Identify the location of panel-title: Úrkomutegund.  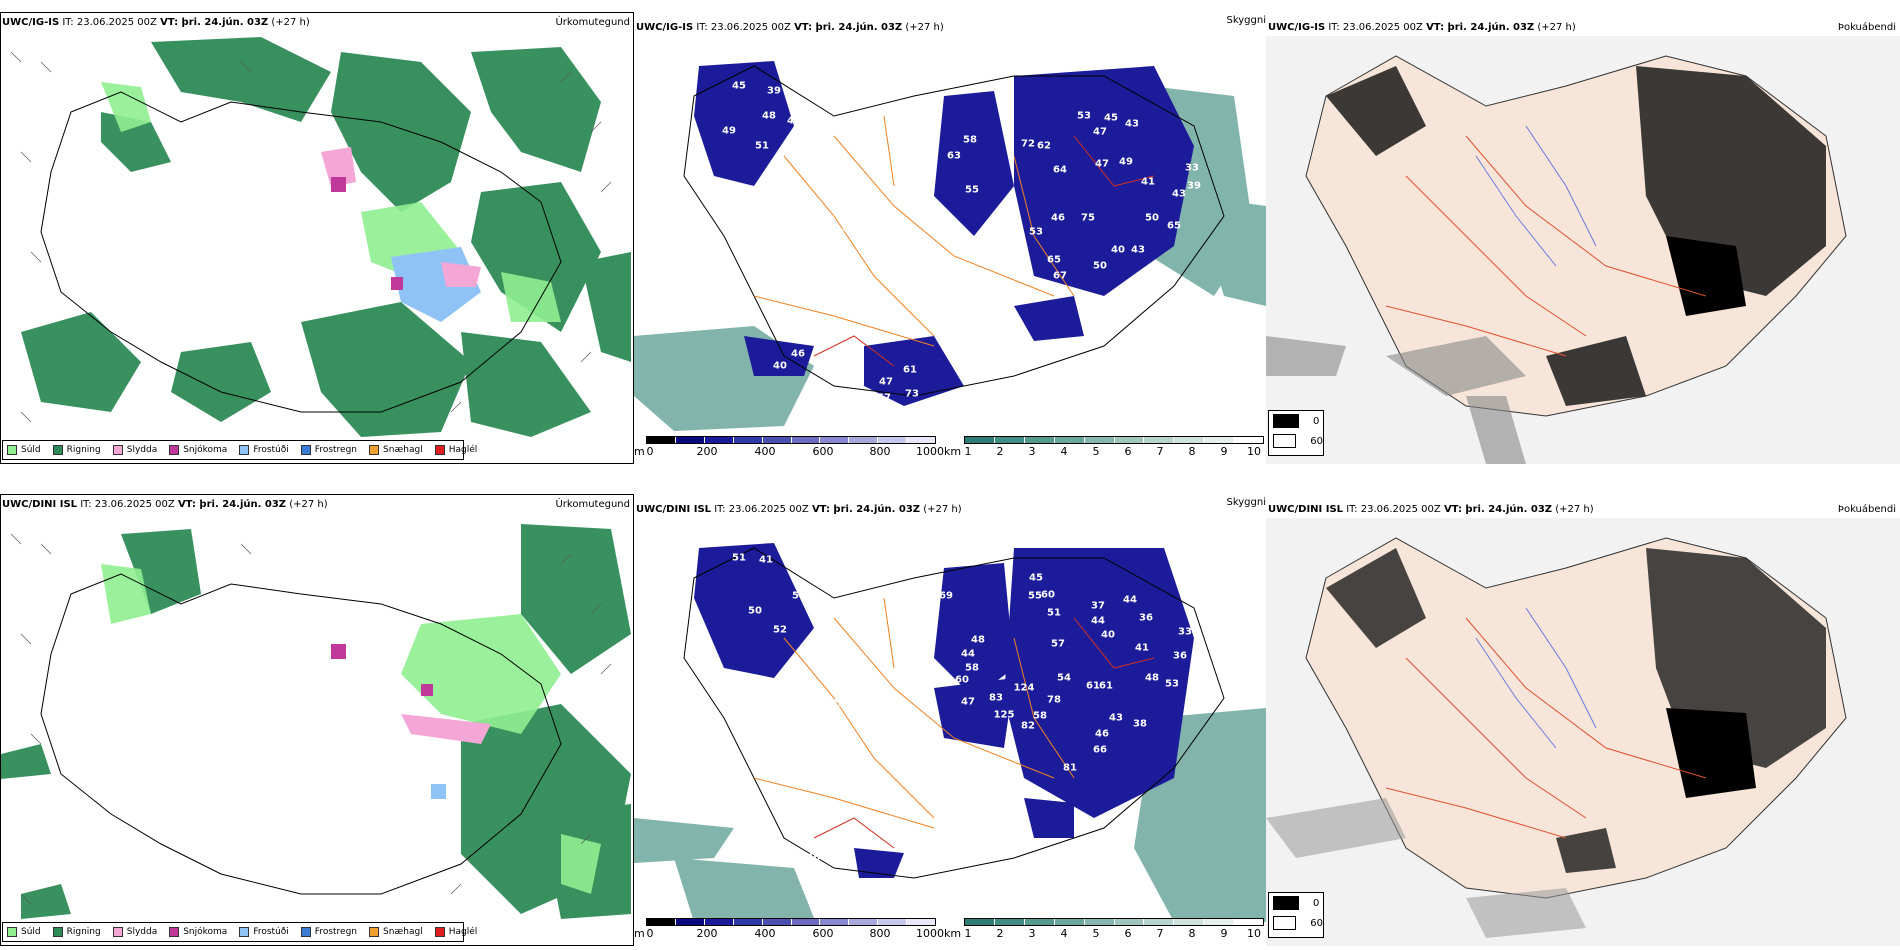
(592, 504).